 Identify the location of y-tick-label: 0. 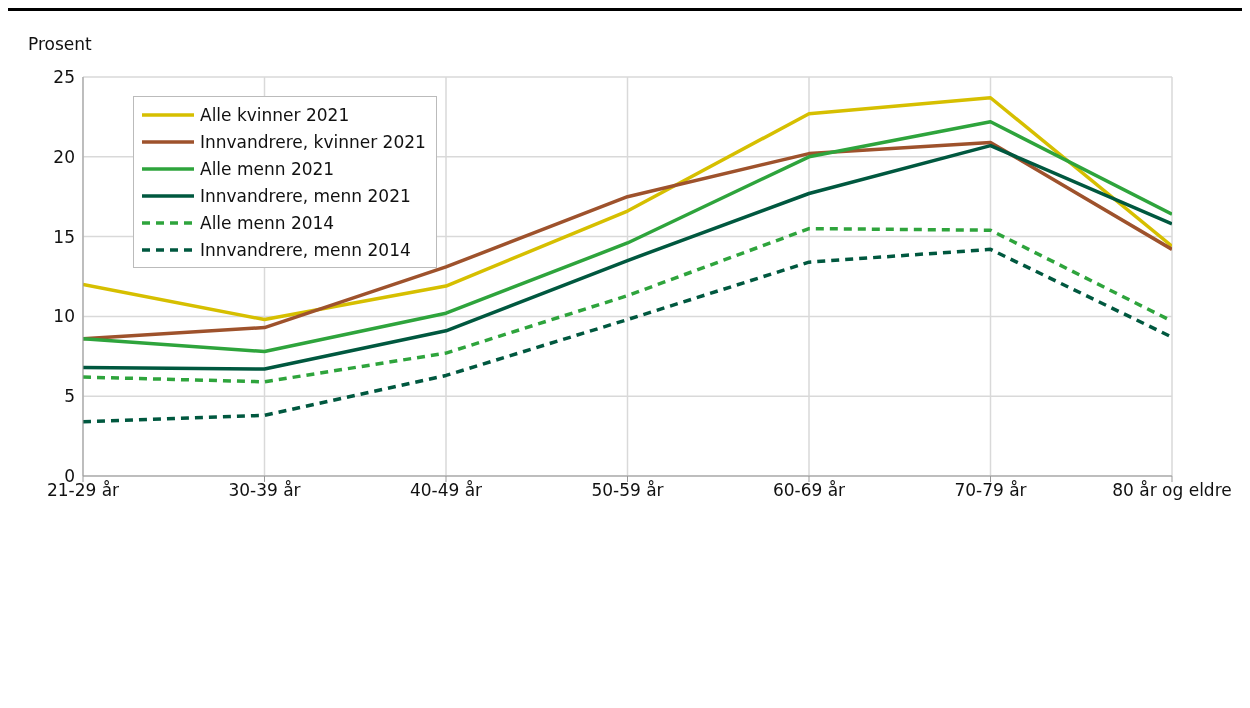
(69, 476).